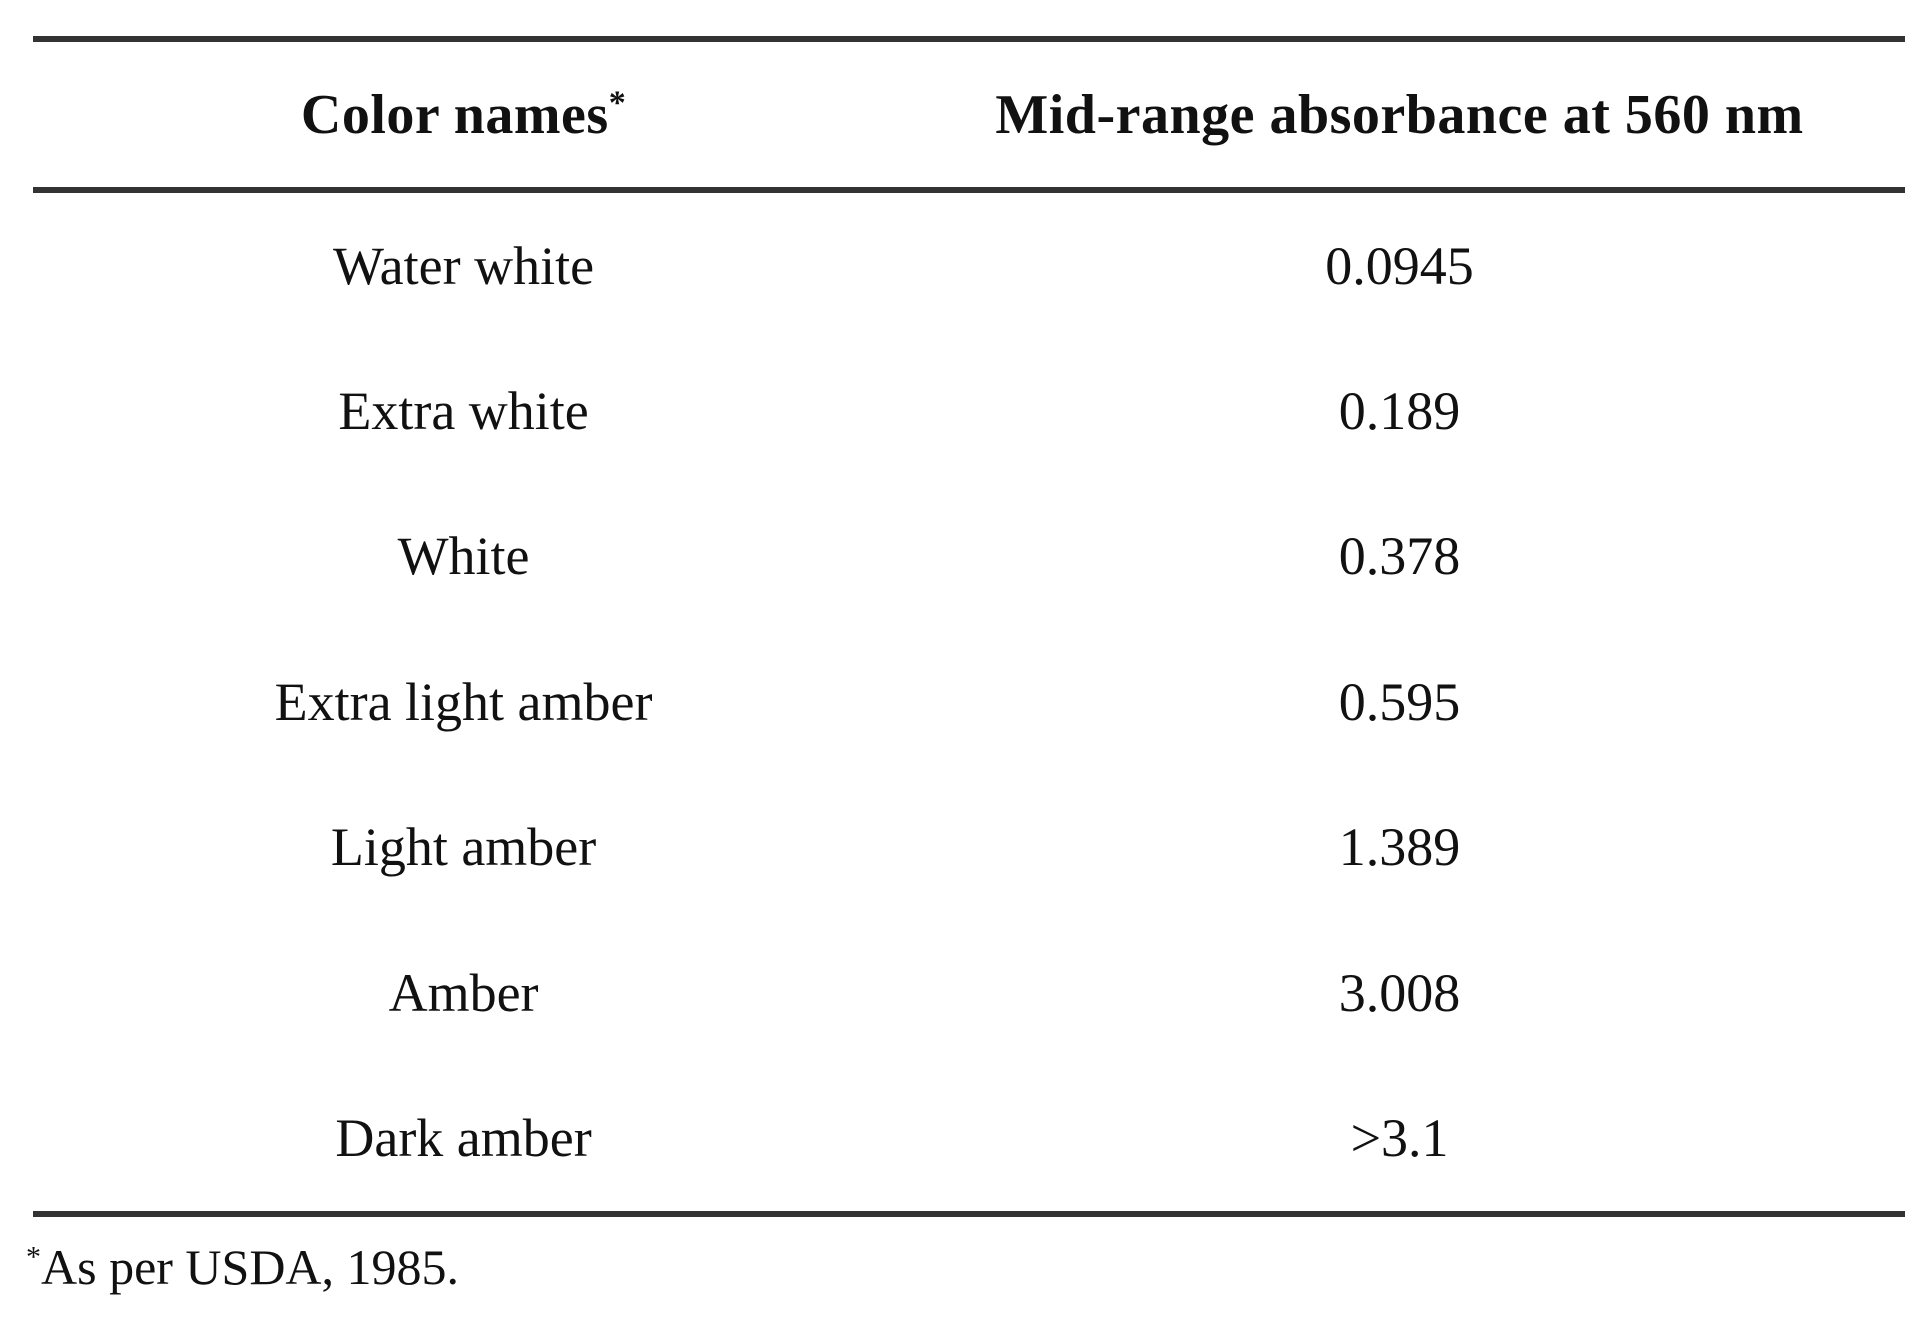 The image size is (1918, 1325). Describe the element at coordinates (969, 556) in the screenshot. I see `table-row: White 0.378` at that location.